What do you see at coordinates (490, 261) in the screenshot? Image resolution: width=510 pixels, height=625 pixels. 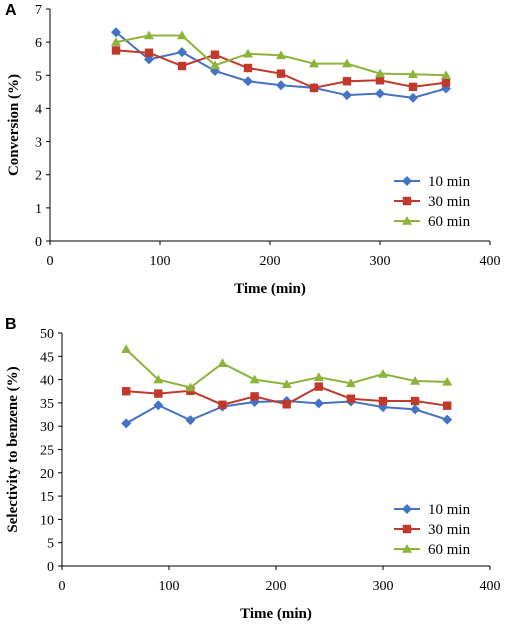 I see `x-tick-label: 400` at bounding box center [490, 261].